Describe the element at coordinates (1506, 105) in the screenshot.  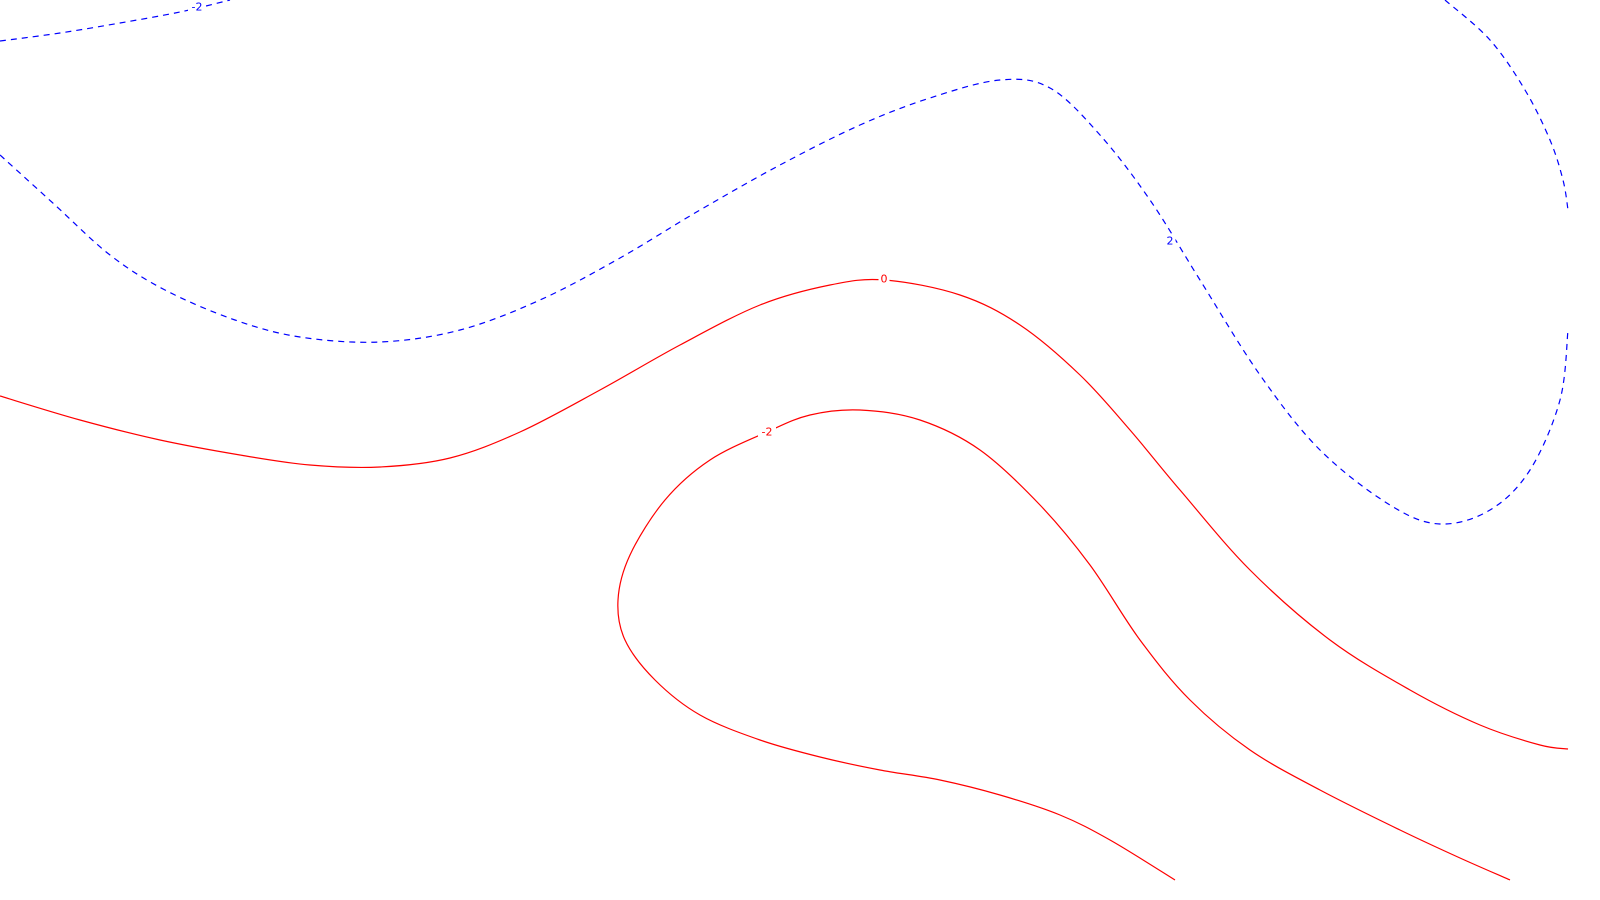
I see `contour-blue-dashed-upper-right` at that location.